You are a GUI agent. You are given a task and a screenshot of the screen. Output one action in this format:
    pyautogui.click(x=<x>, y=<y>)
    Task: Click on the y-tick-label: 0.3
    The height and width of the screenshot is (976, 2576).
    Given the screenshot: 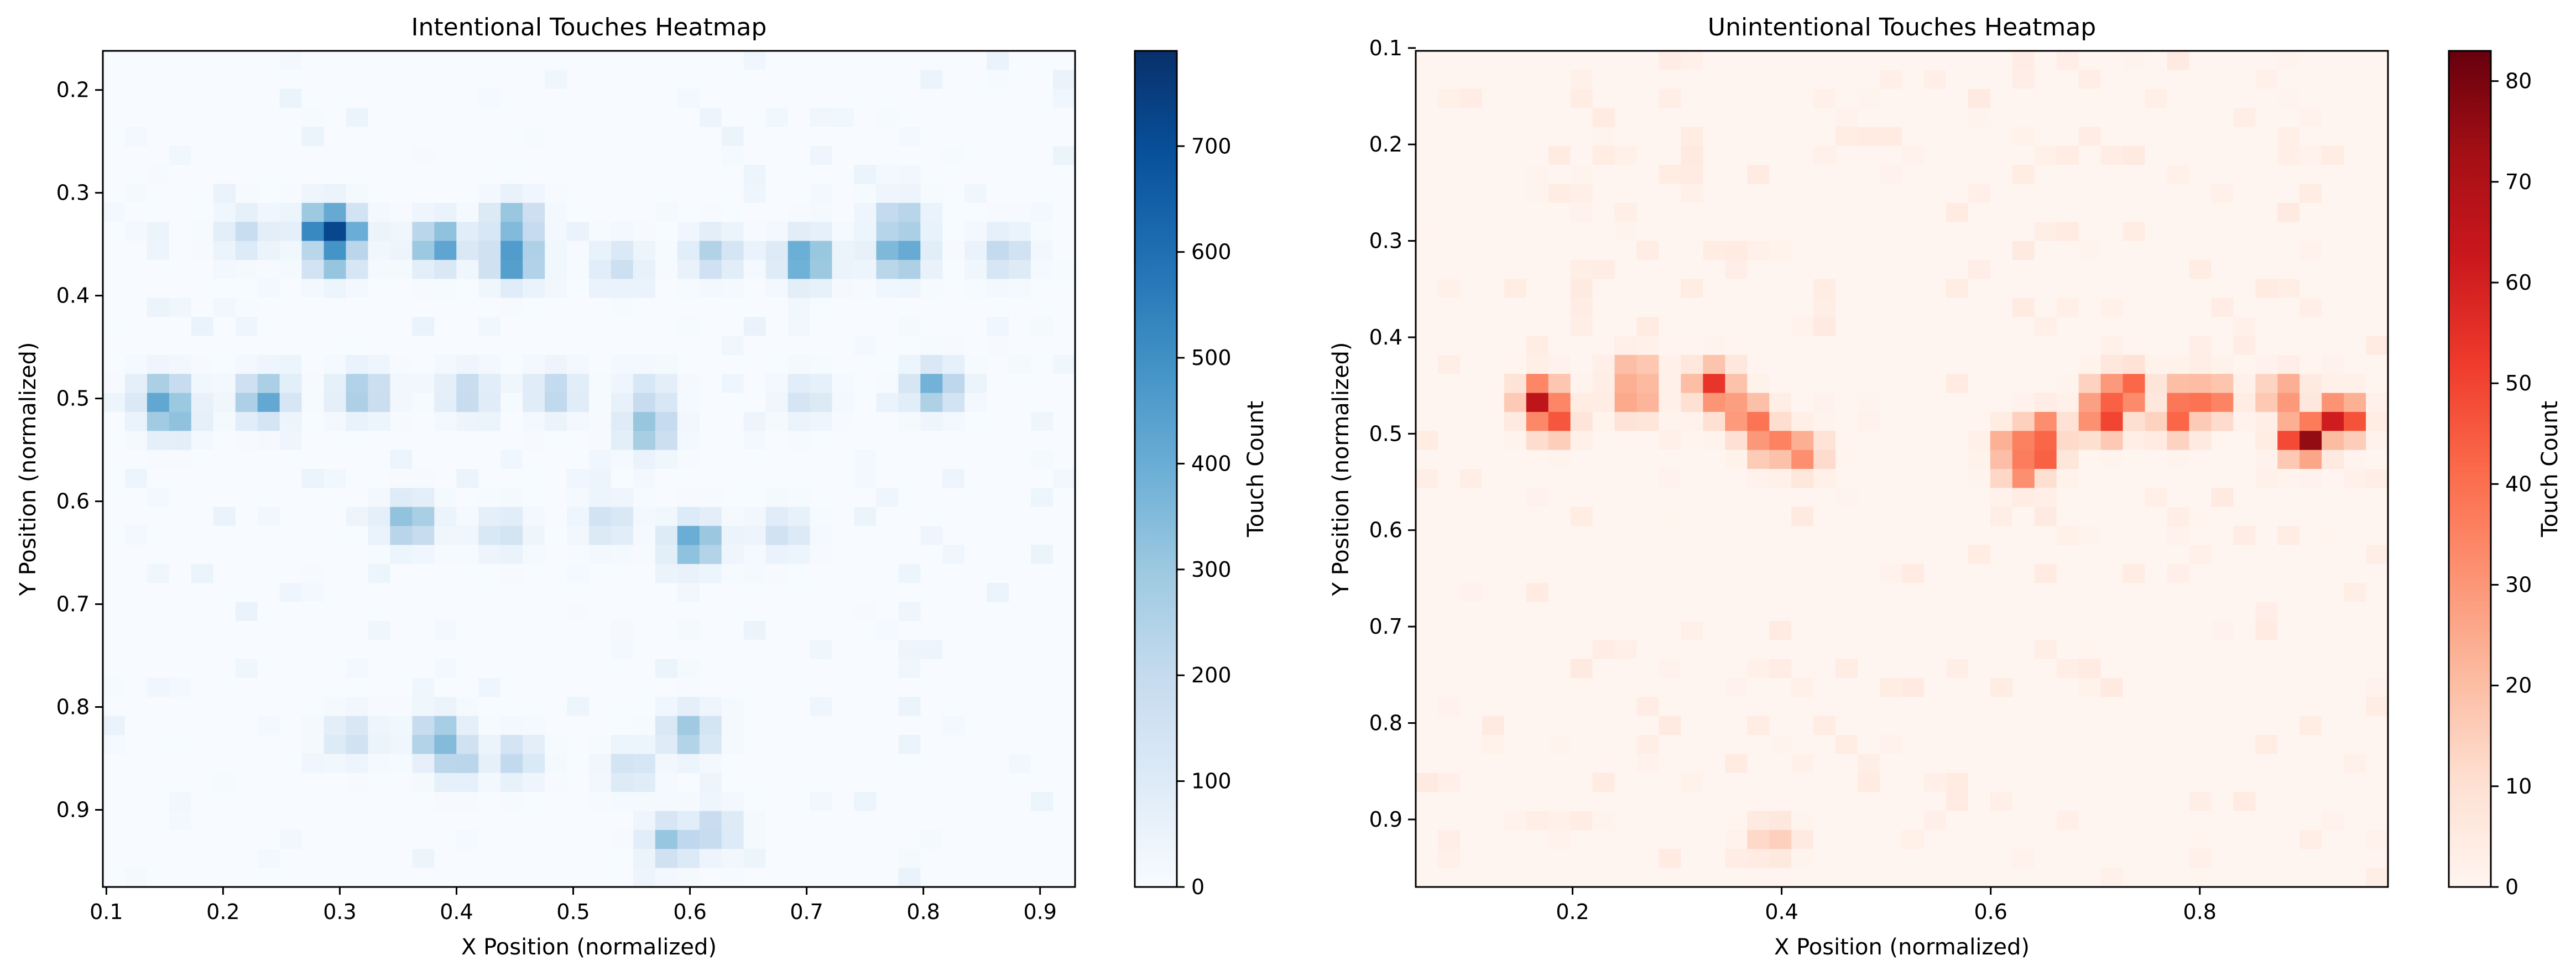 What is the action you would take?
    pyautogui.click(x=73, y=193)
    